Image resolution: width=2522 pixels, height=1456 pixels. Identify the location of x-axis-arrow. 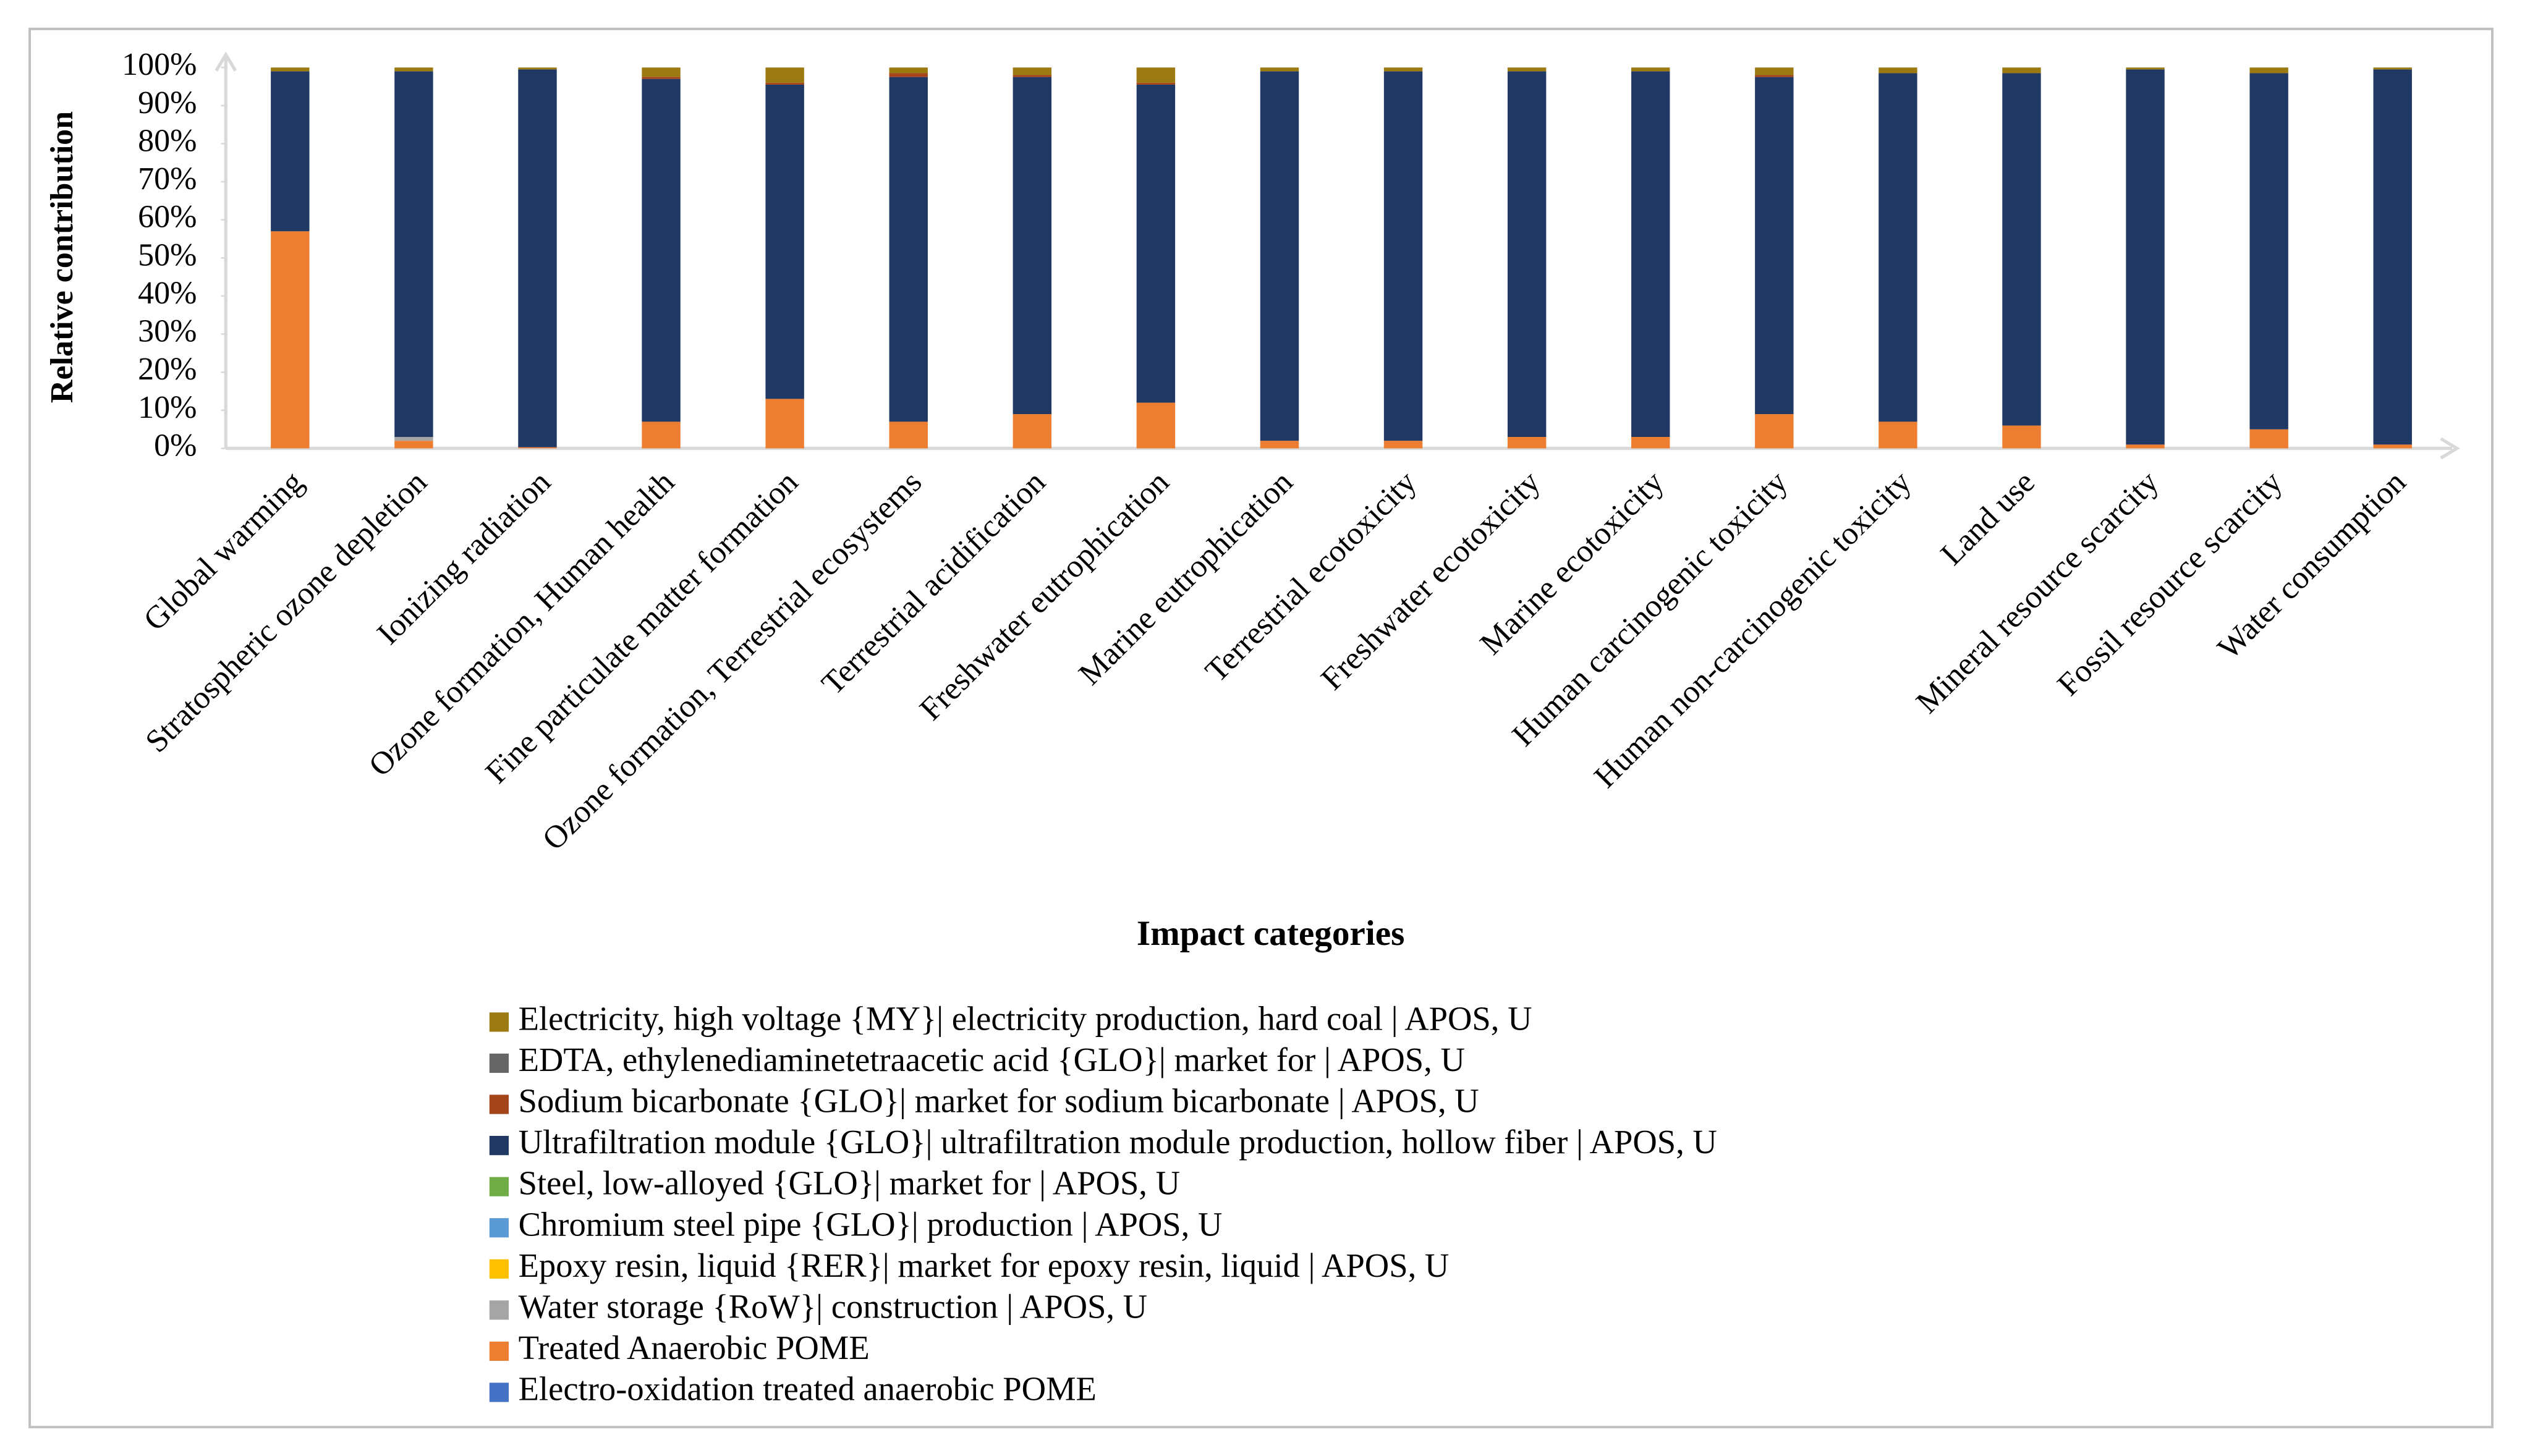
(2450, 448).